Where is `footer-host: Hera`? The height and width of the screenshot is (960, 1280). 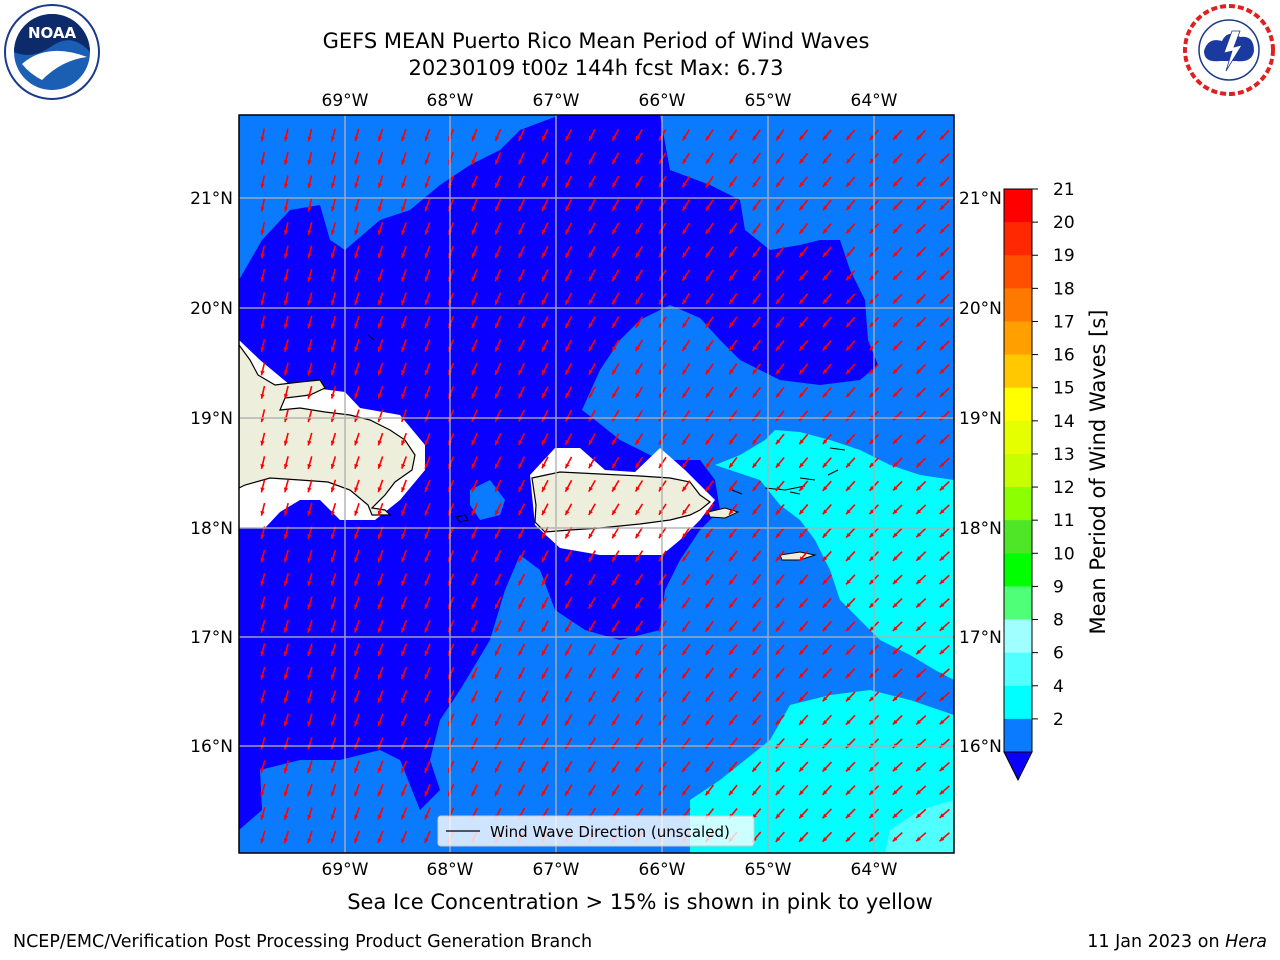
footer-host: Hera is located at coordinates (1246, 942).